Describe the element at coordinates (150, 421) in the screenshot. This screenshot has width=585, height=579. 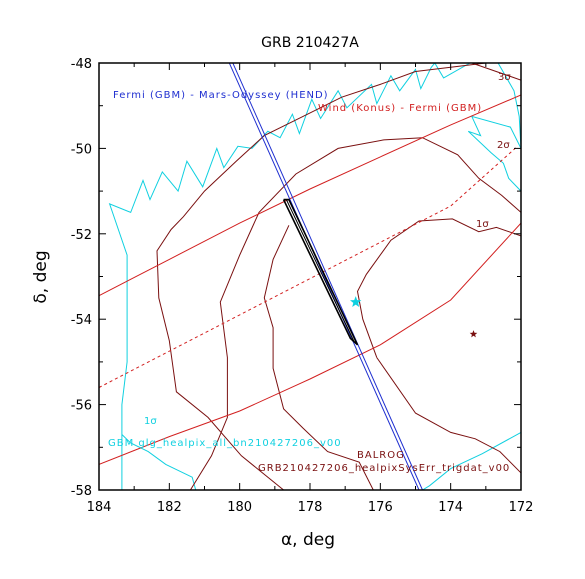
I see `sigma1-gbm-label: 1σ` at that location.